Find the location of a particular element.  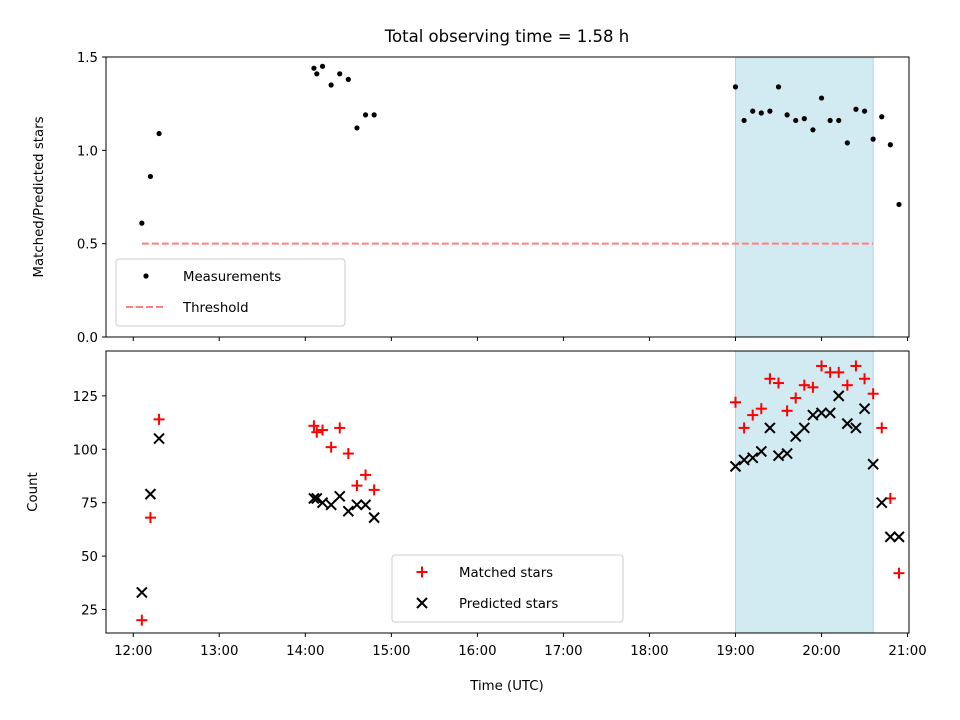

x-tick-label: 15:00 is located at coordinates (391, 651).